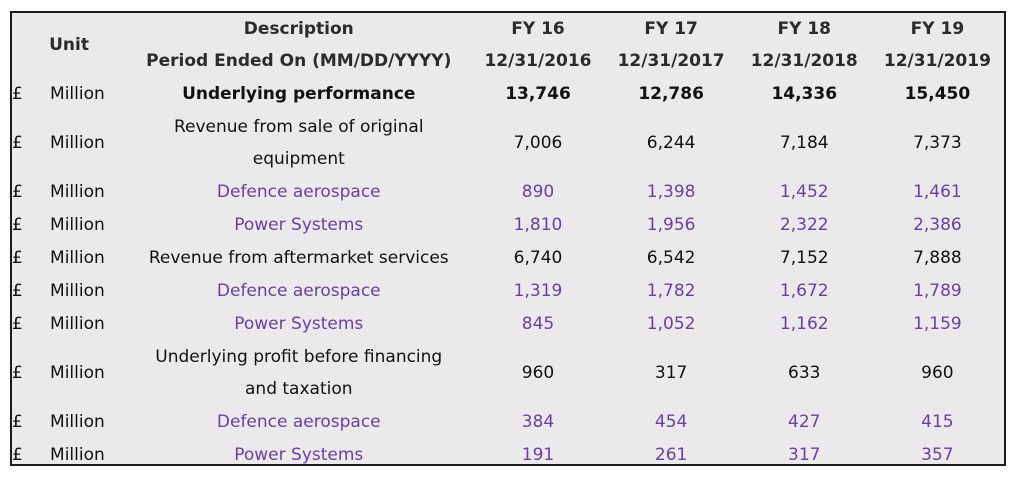  I want to click on value-cell: 1,789, so click(937, 290).